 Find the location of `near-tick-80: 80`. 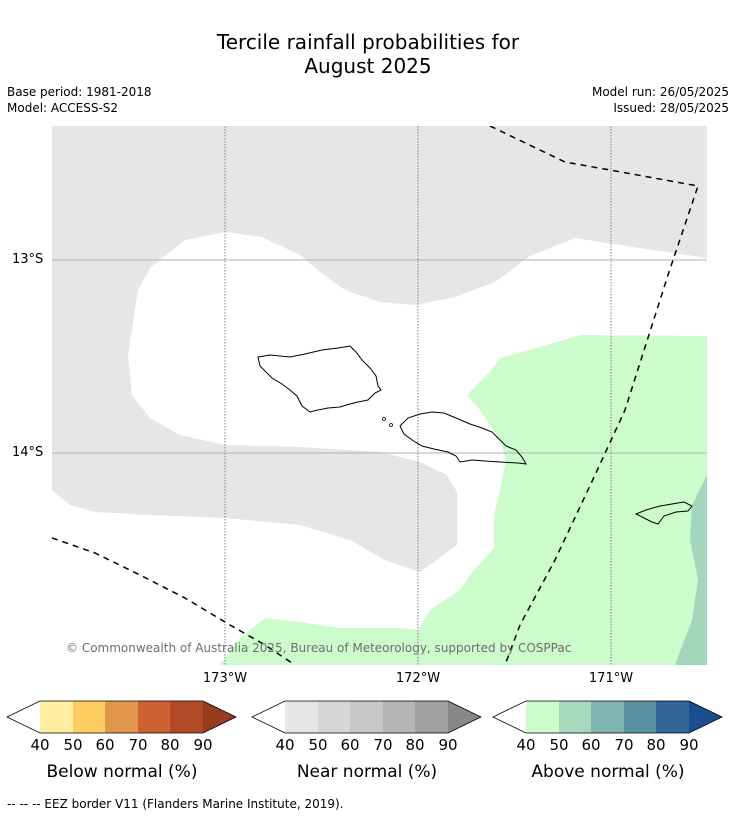

near-tick-80: 80 is located at coordinates (415, 745).